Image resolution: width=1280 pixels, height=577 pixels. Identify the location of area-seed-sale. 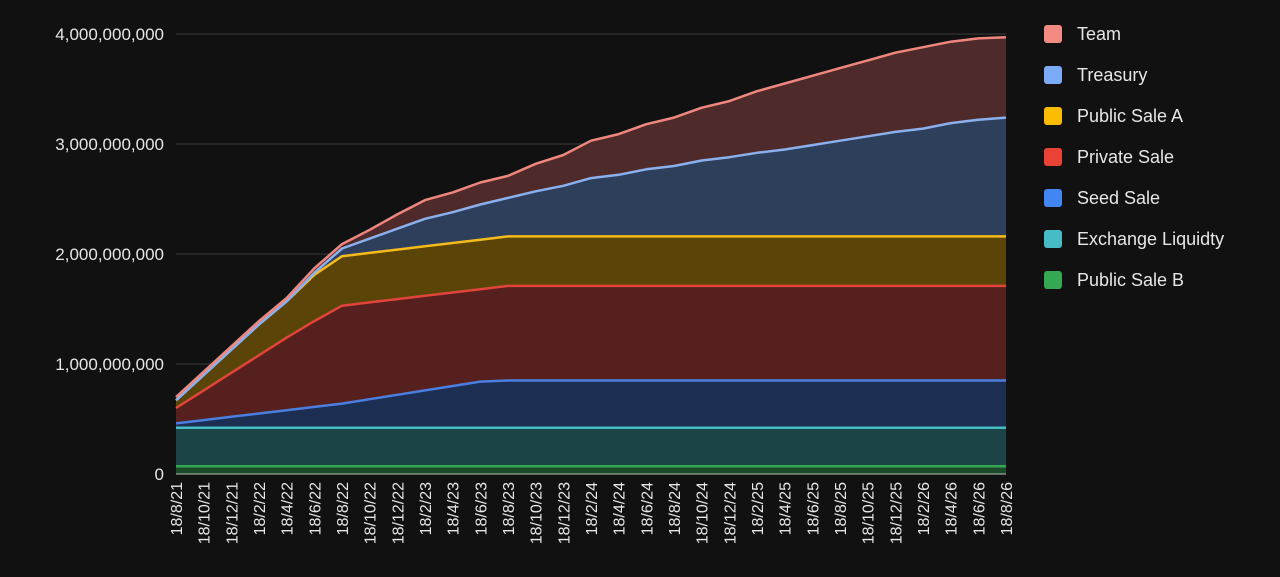
(591, 404).